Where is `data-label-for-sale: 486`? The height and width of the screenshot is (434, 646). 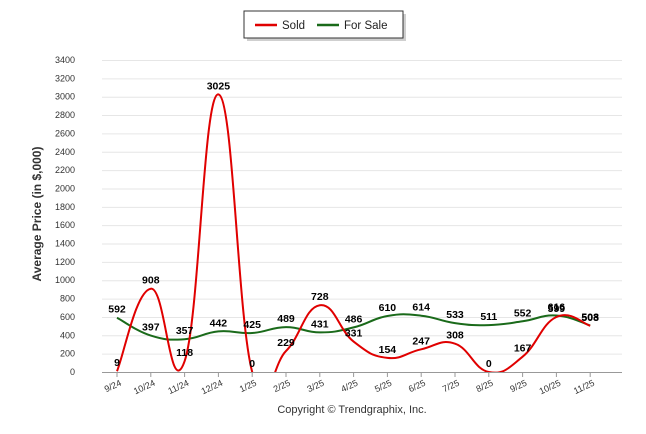 data-label-for-sale: 486 is located at coordinates (354, 319).